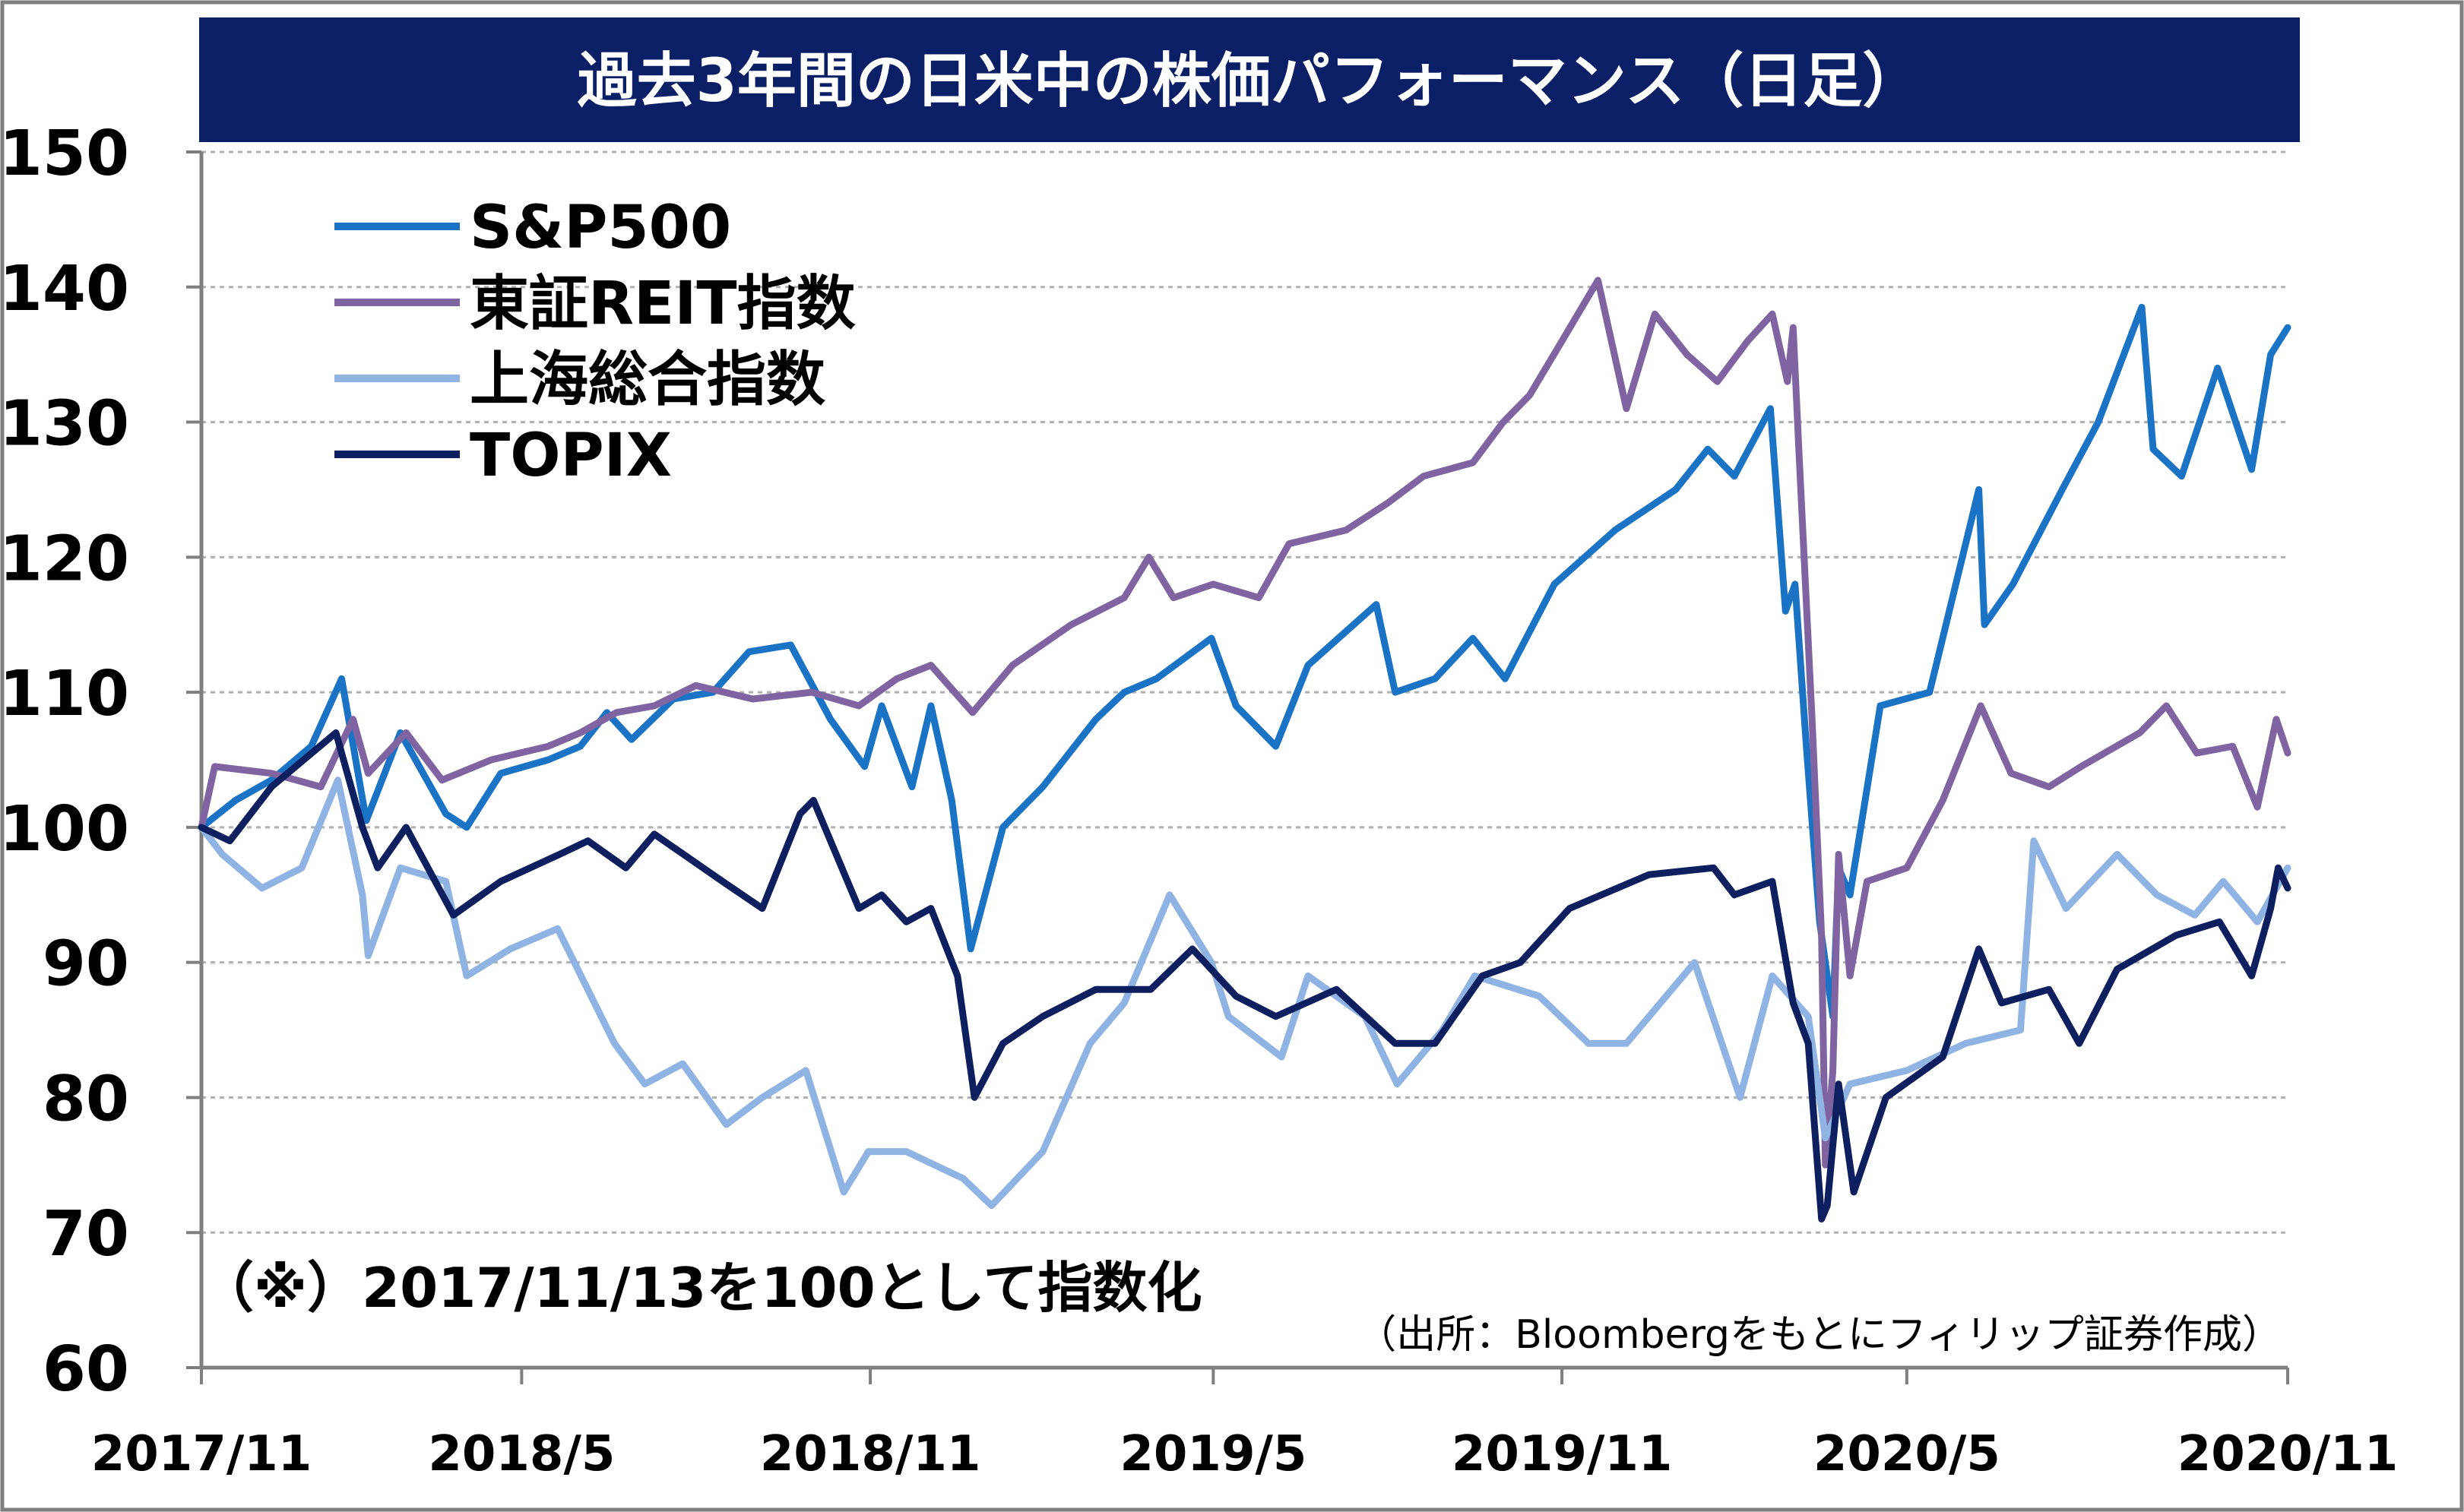  I want to click on x-tick-label: 2019/5, so click(1213, 1454).